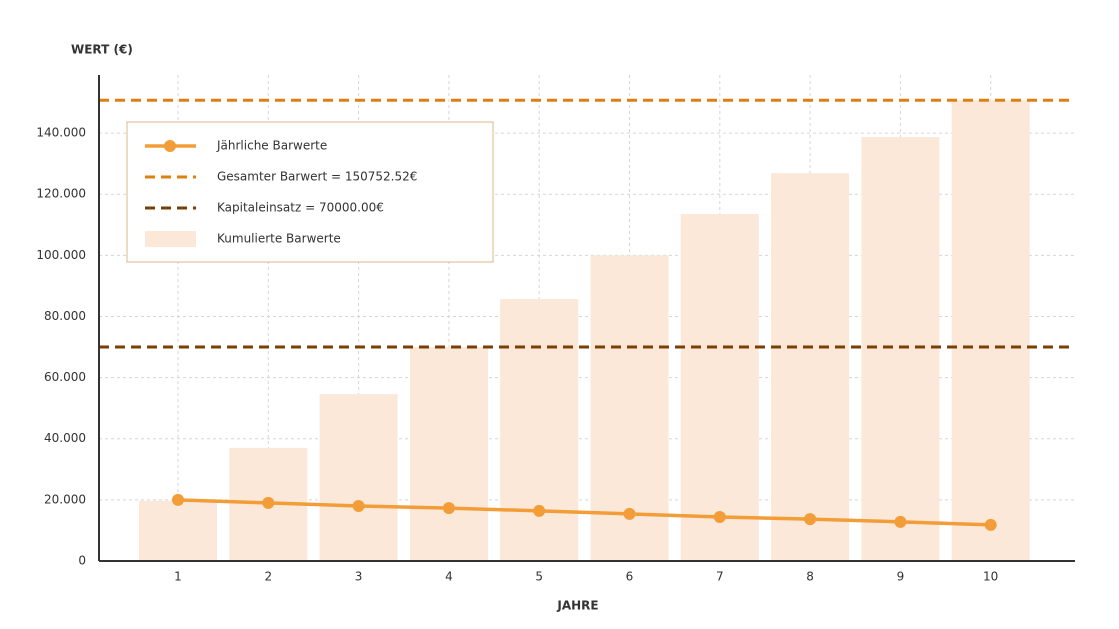 This screenshot has width=1119, height=629. I want to click on y-tick-label: 140.000, so click(61, 133).